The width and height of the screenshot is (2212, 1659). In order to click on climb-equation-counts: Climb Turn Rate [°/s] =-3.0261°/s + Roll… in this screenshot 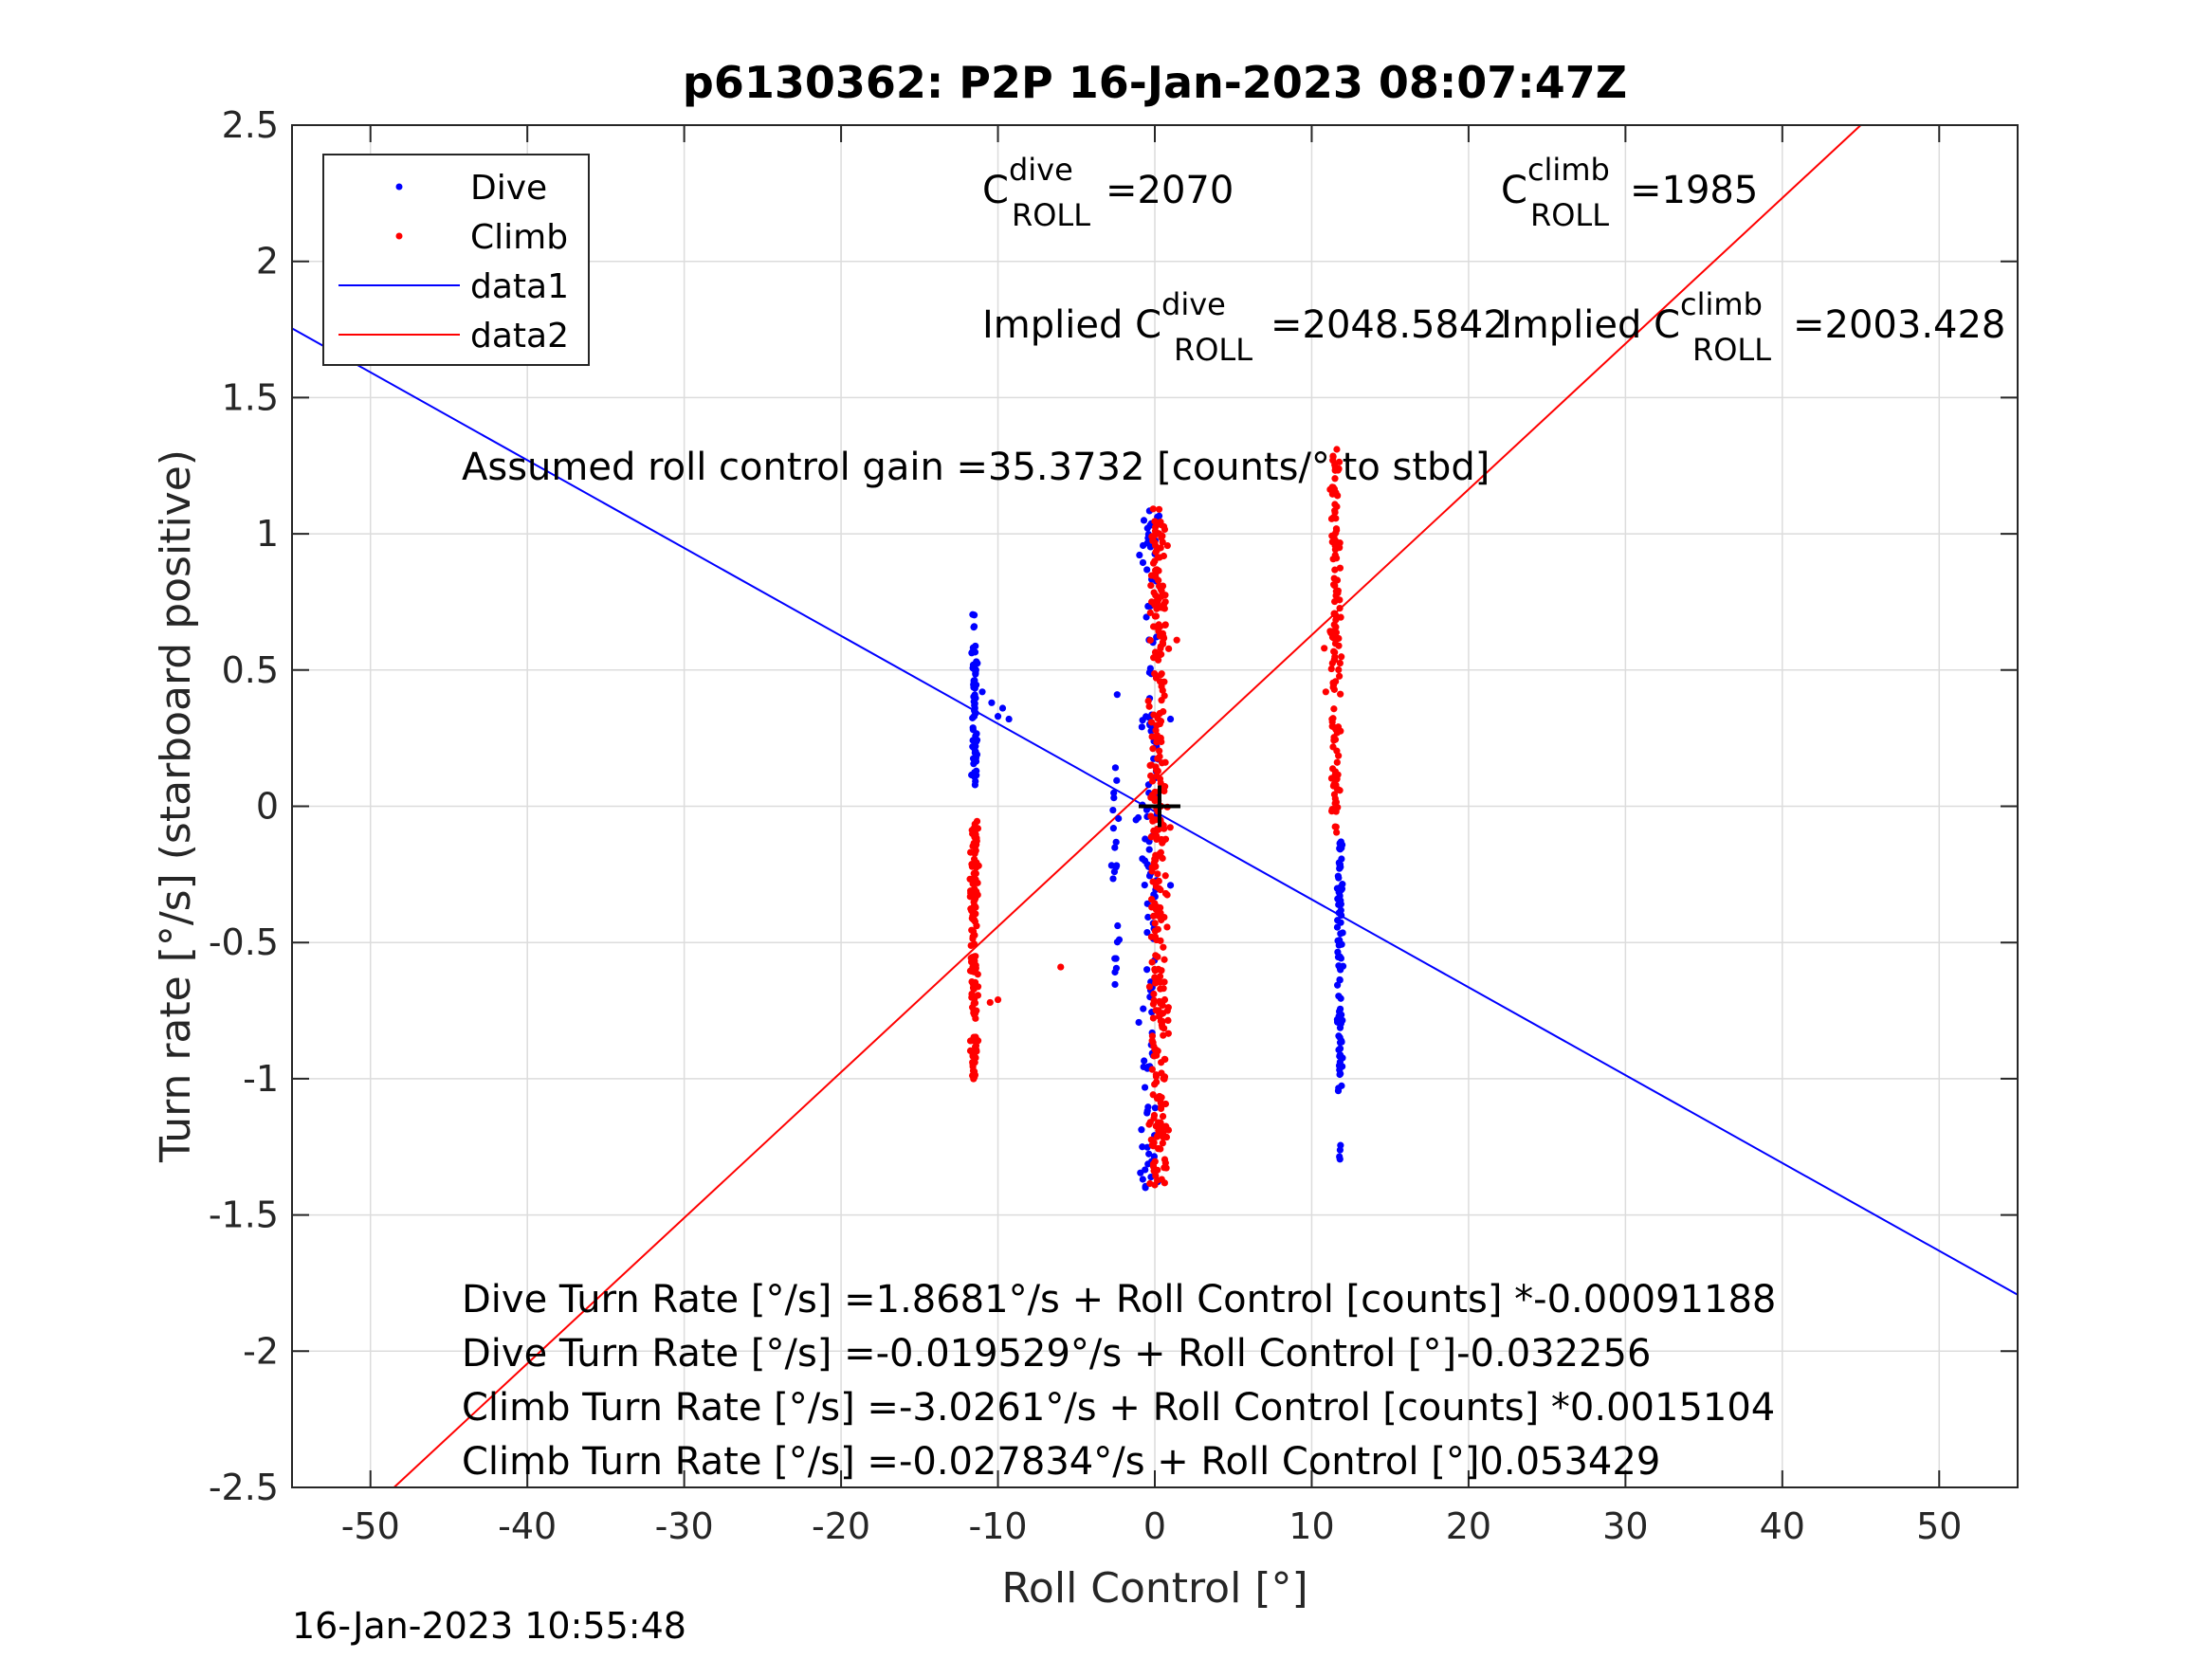, I will do `click(1118, 1408)`.